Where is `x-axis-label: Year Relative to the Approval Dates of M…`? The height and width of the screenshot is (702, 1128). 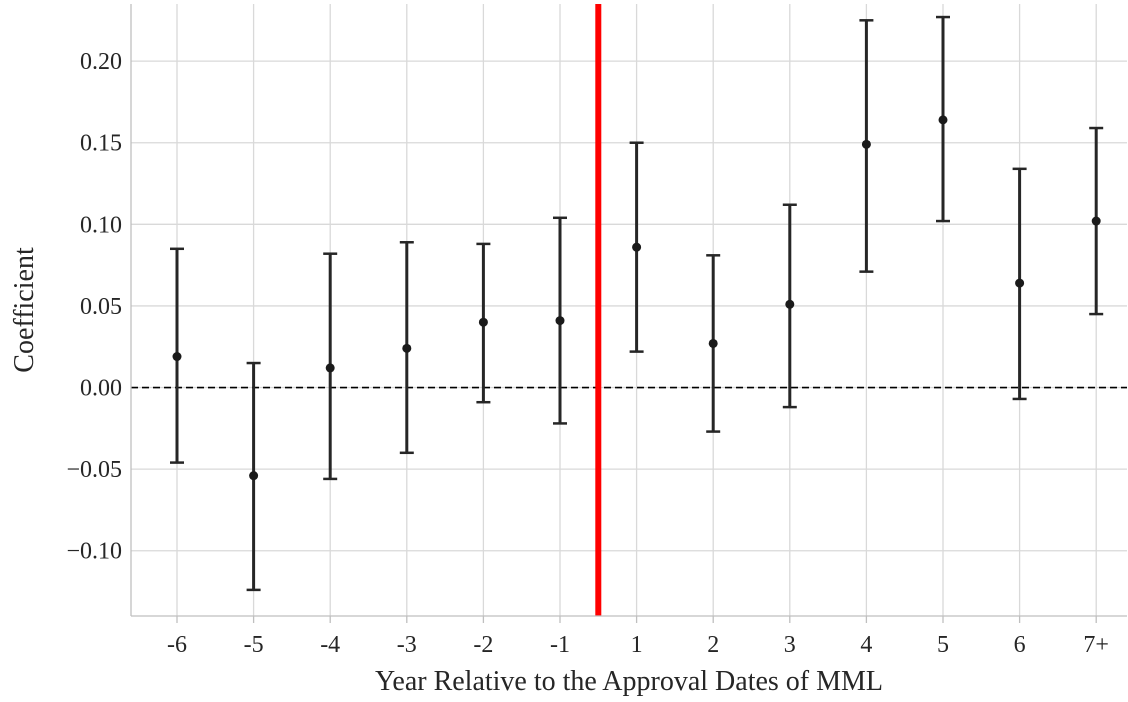
x-axis-label: Year Relative to the Approval Dates of M… is located at coordinates (629, 681).